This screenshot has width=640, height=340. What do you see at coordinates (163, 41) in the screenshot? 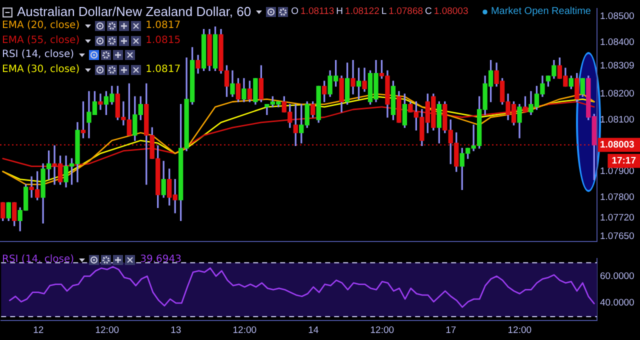
I see `annotation: 1.0815` at bounding box center [163, 41].